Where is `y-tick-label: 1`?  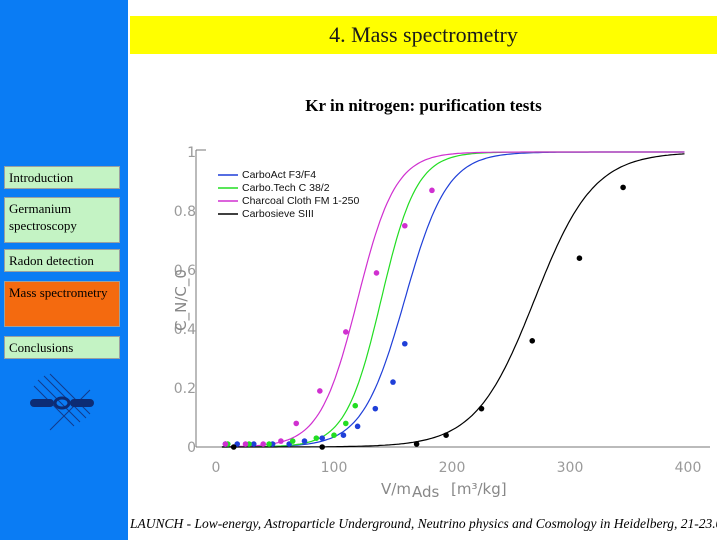 y-tick-label: 1 is located at coordinates (191, 153).